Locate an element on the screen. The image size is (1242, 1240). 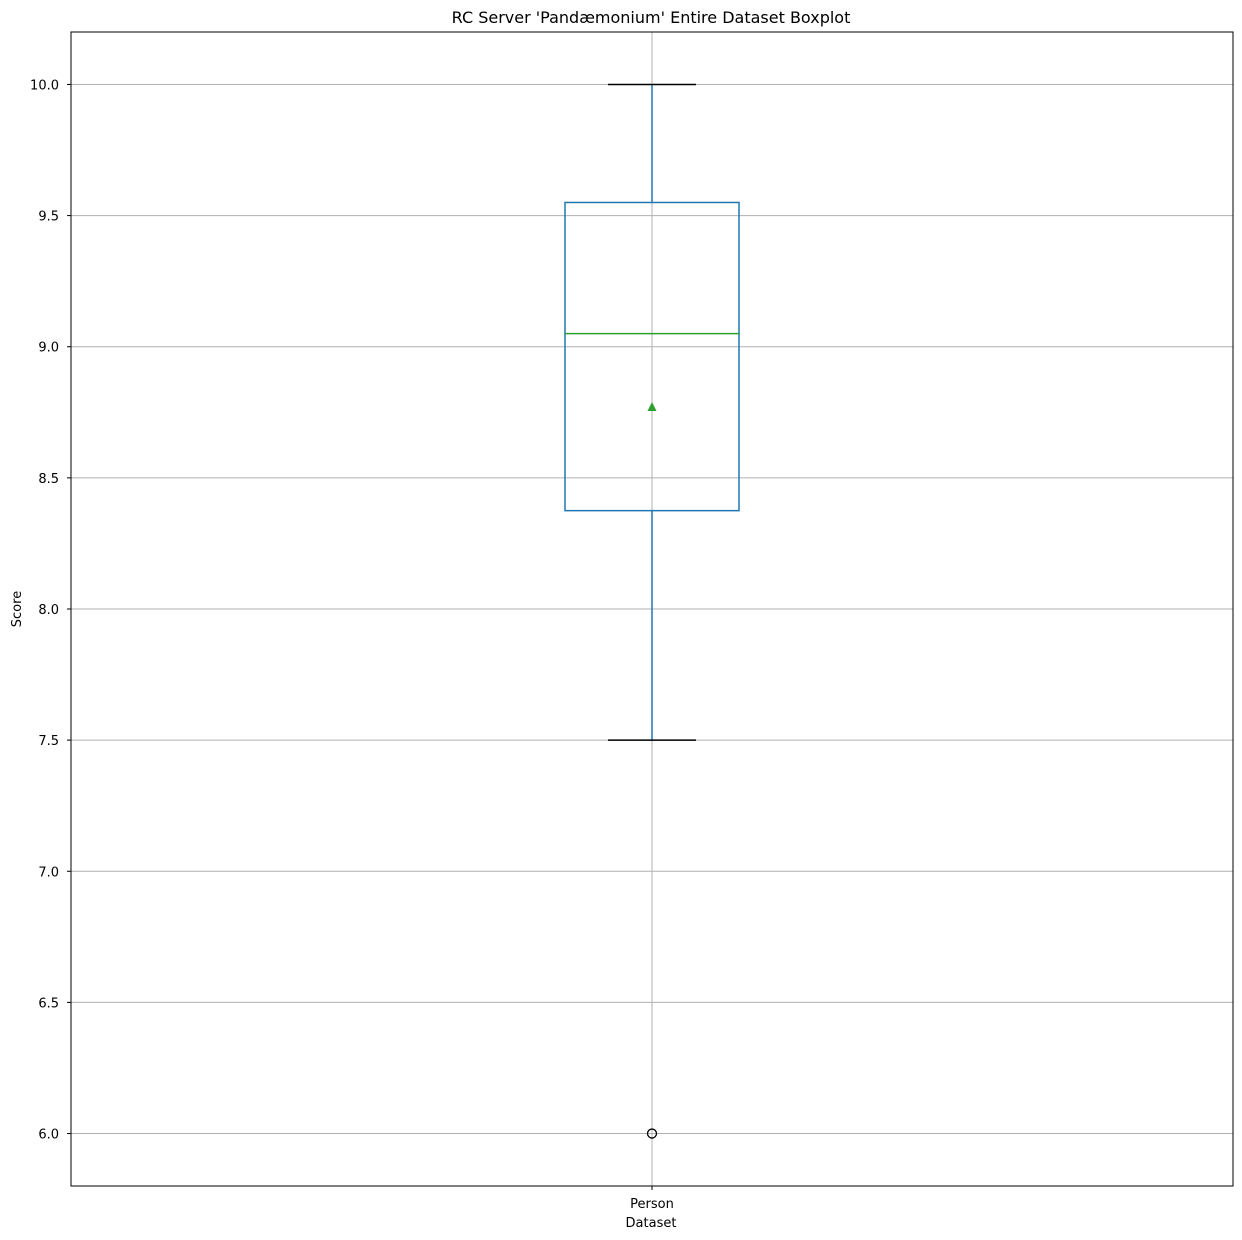
mean-marker is located at coordinates (652, 407).